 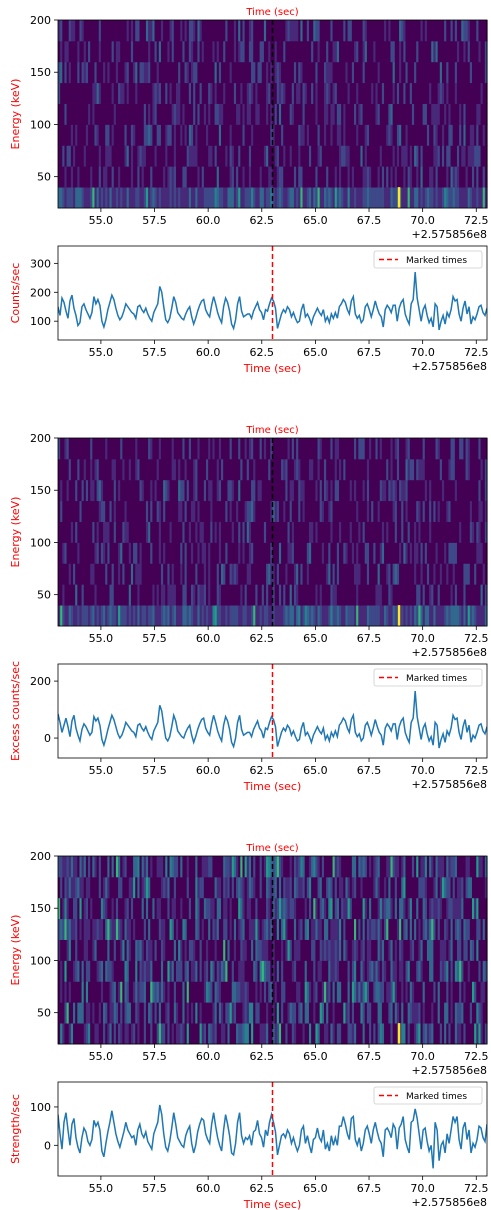 I want to click on data-series-line, so click(x=272, y=301).